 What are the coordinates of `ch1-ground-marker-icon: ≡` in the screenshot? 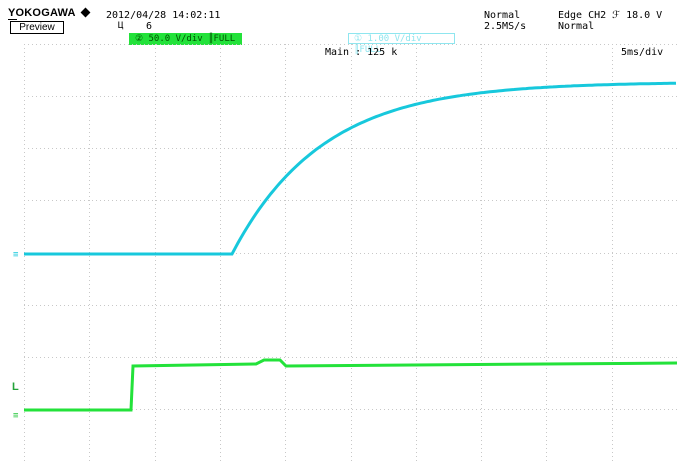 It's located at (16, 255).